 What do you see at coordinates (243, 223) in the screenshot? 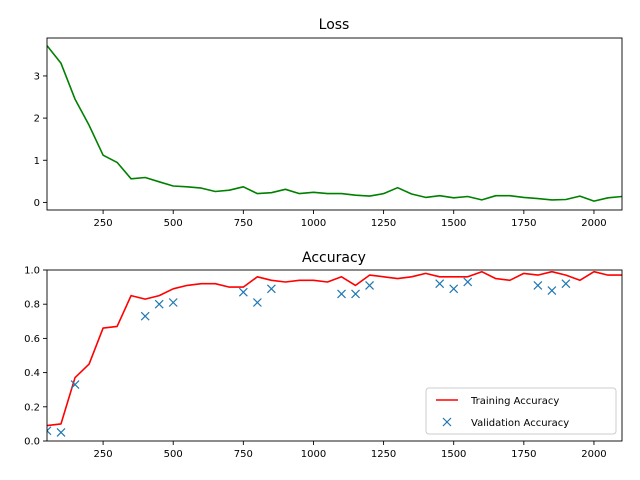
I see `loss-xtick-label: 750` at bounding box center [243, 223].